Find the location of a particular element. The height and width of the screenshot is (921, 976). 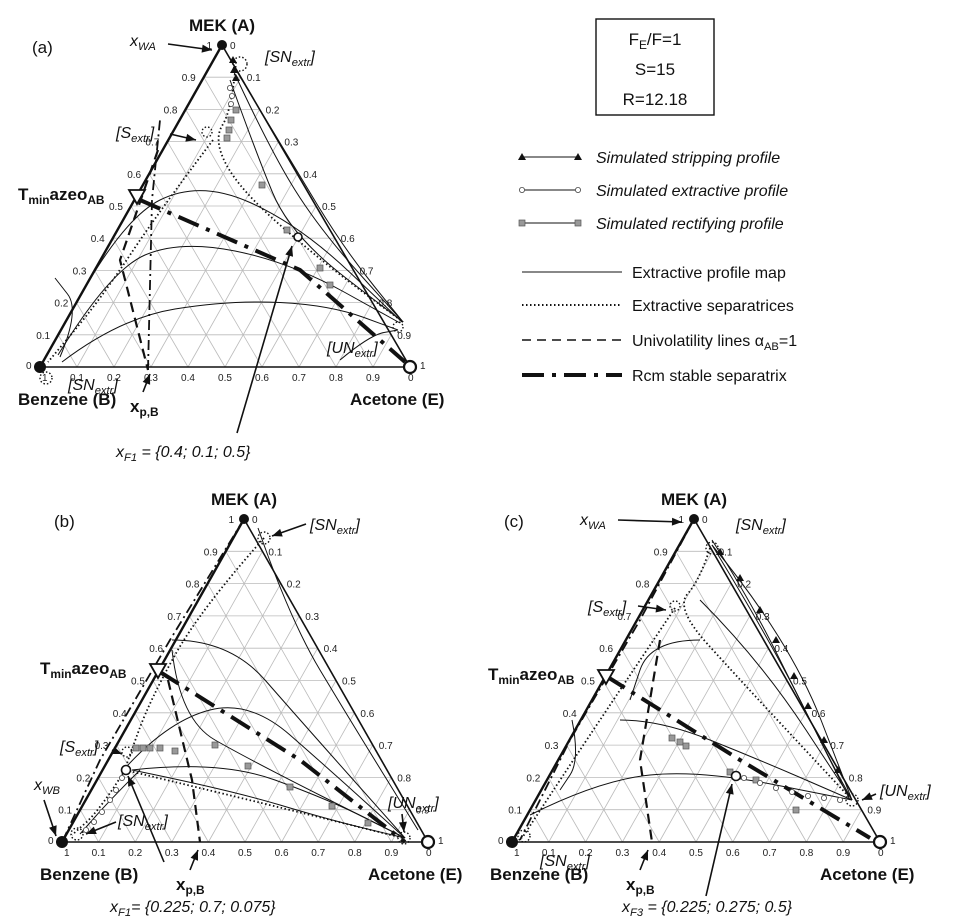

panel-letter: (a) is located at coordinates (42, 47).